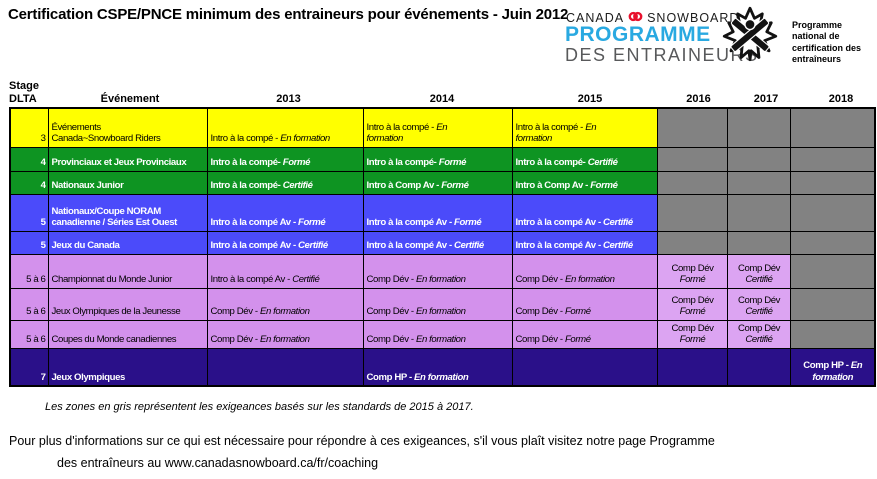 Image resolution: width=877 pixels, height=479 pixels. I want to click on year-cell-2014: Intro à Comp Av - Formé, so click(437, 182).